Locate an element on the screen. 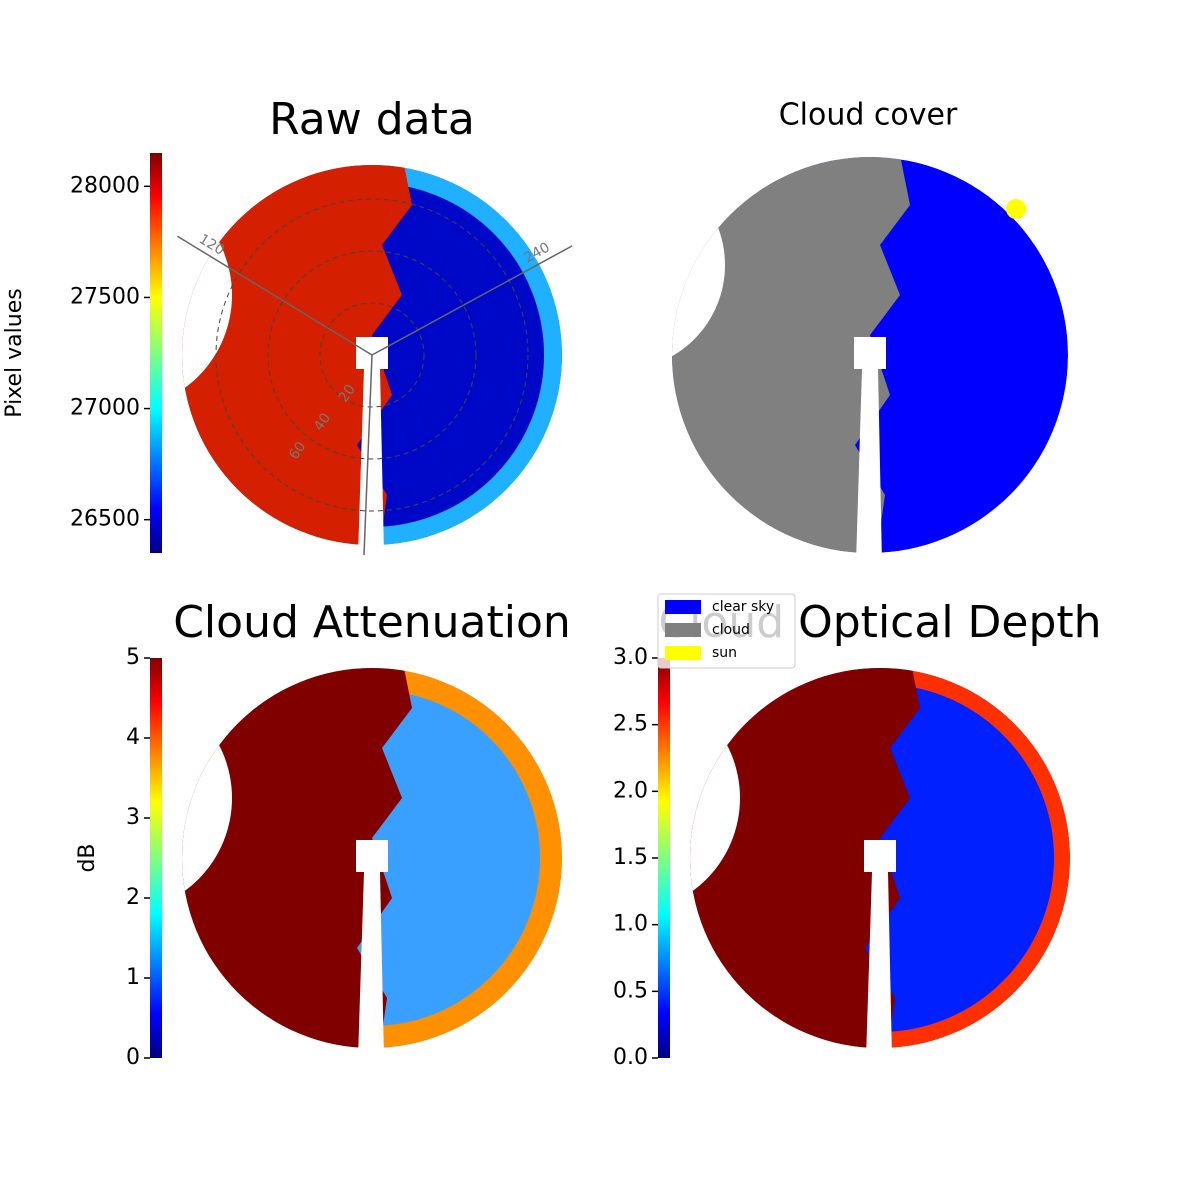 The width and height of the screenshot is (1200, 1200). colorbar-tick-label: 3.0 is located at coordinates (630, 657).